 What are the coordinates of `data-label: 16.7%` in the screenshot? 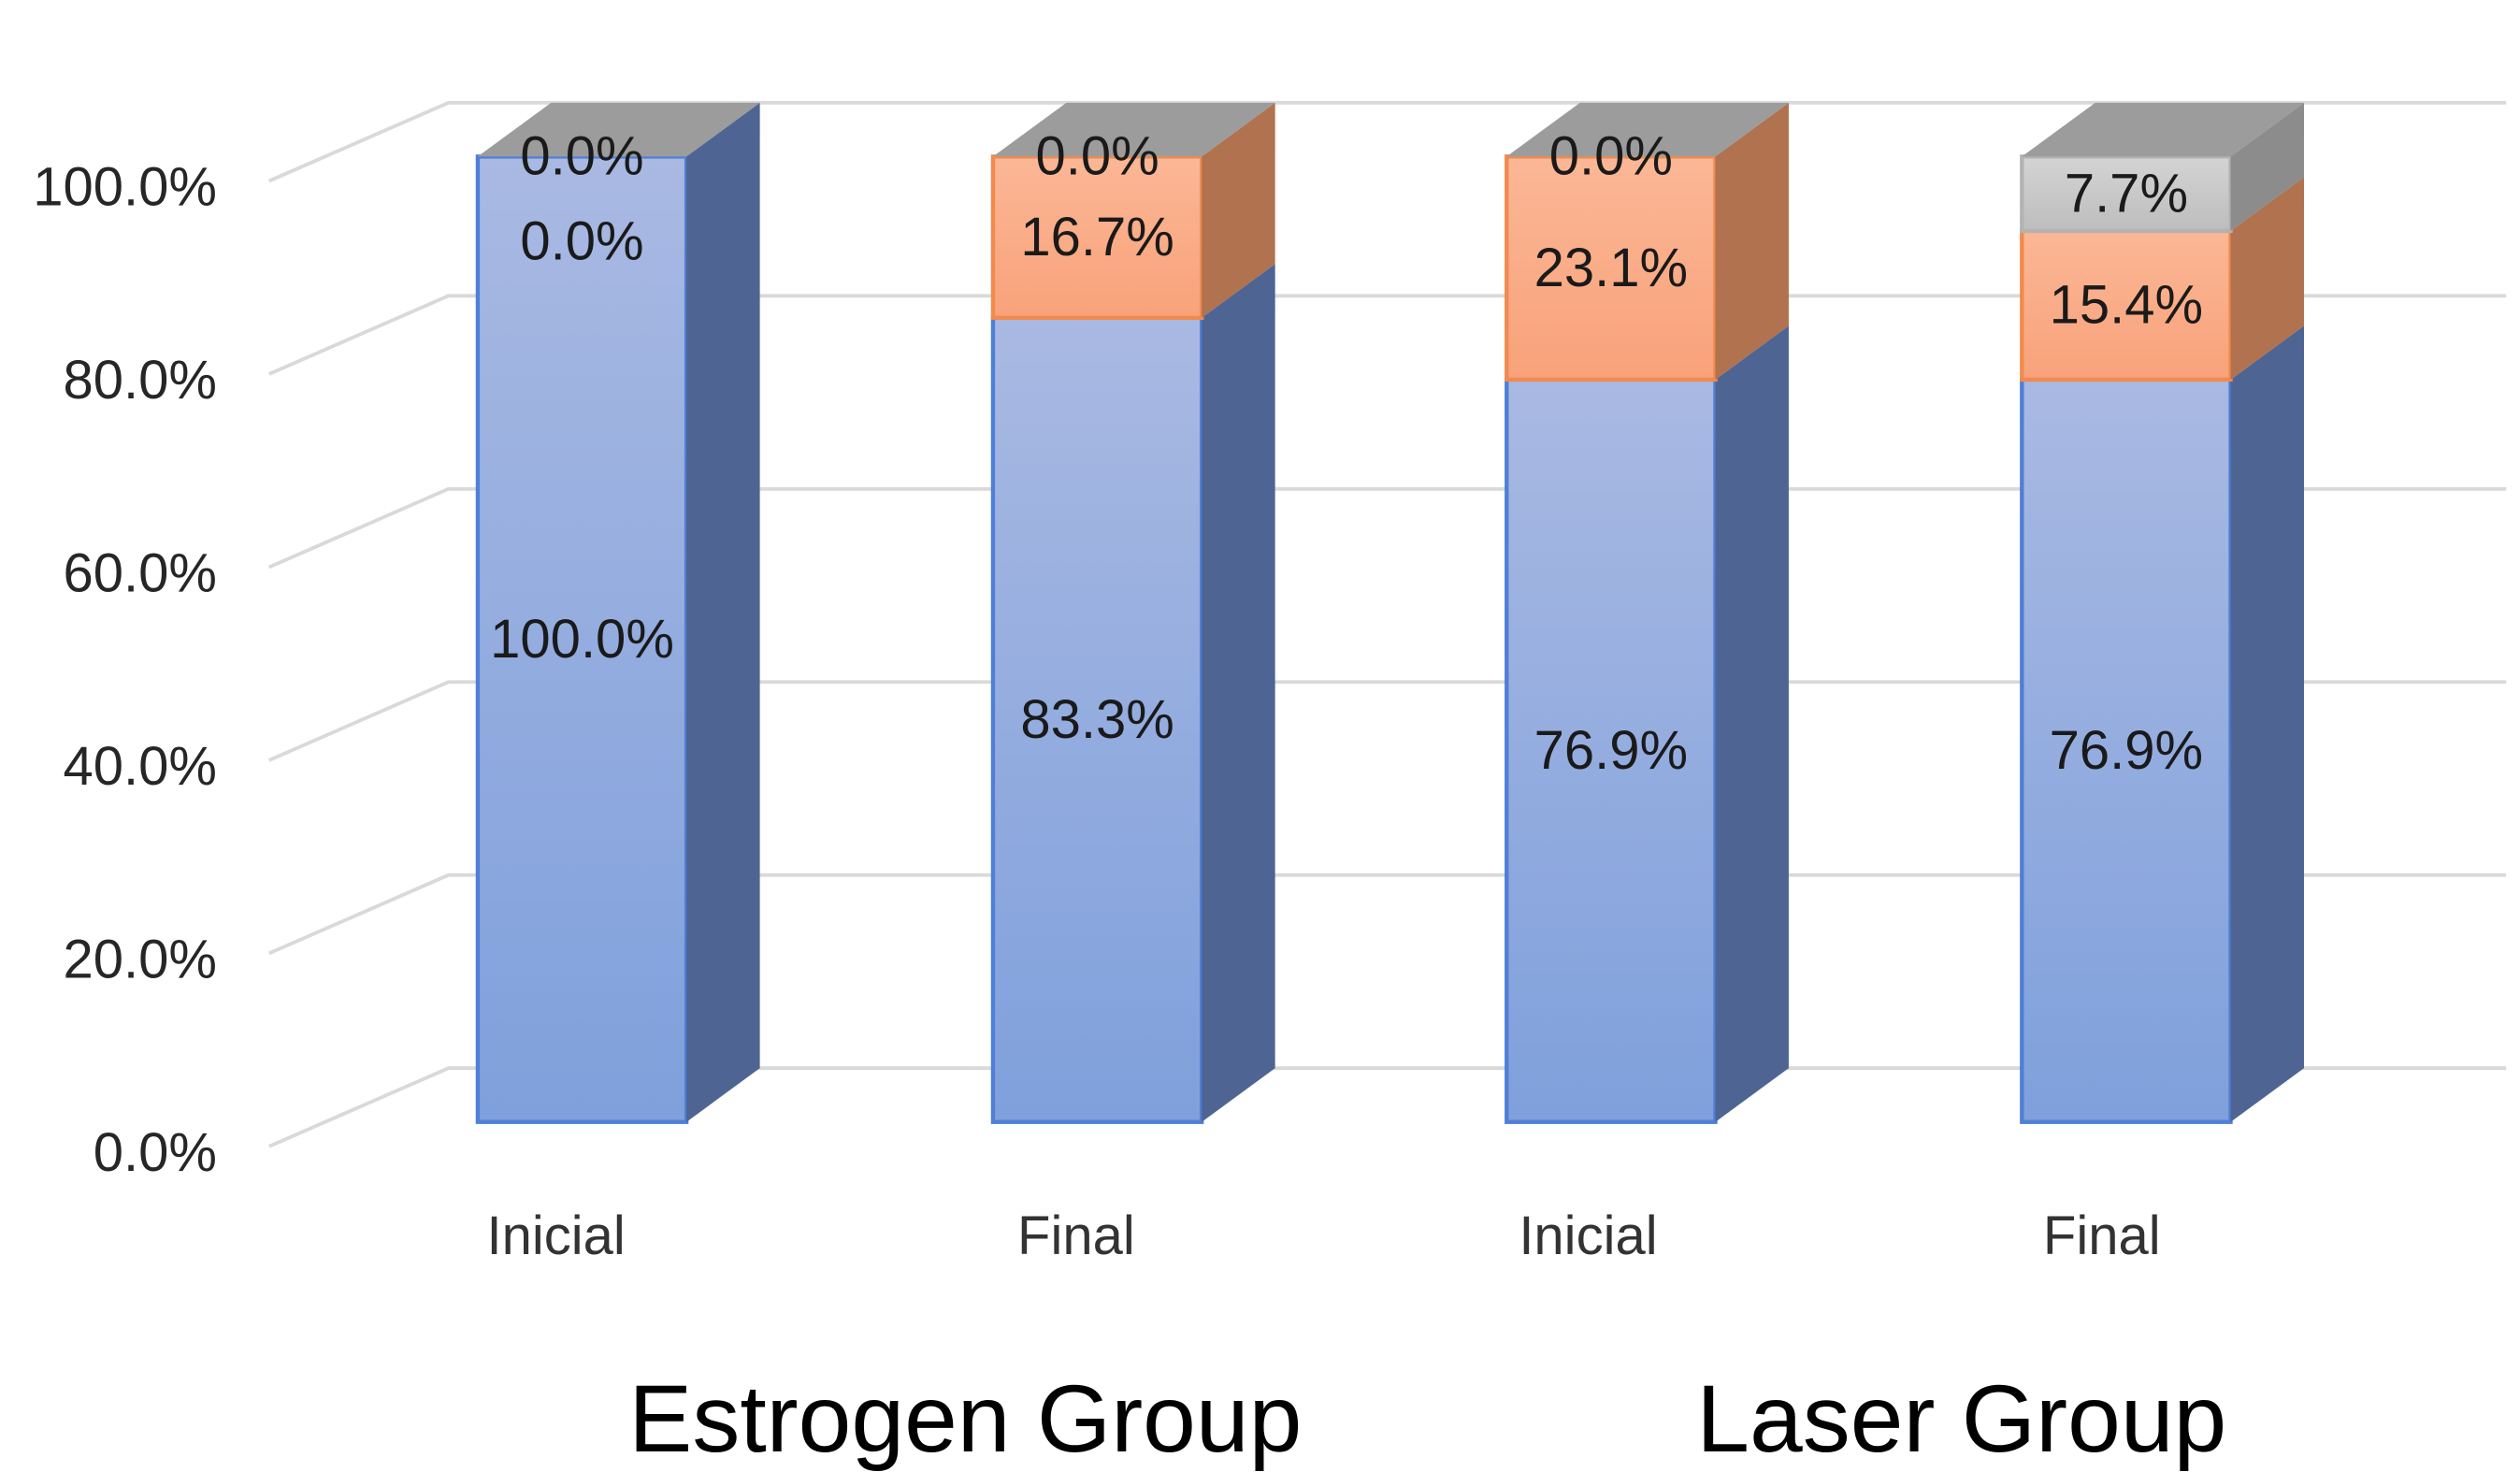 It's located at (1097, 237).